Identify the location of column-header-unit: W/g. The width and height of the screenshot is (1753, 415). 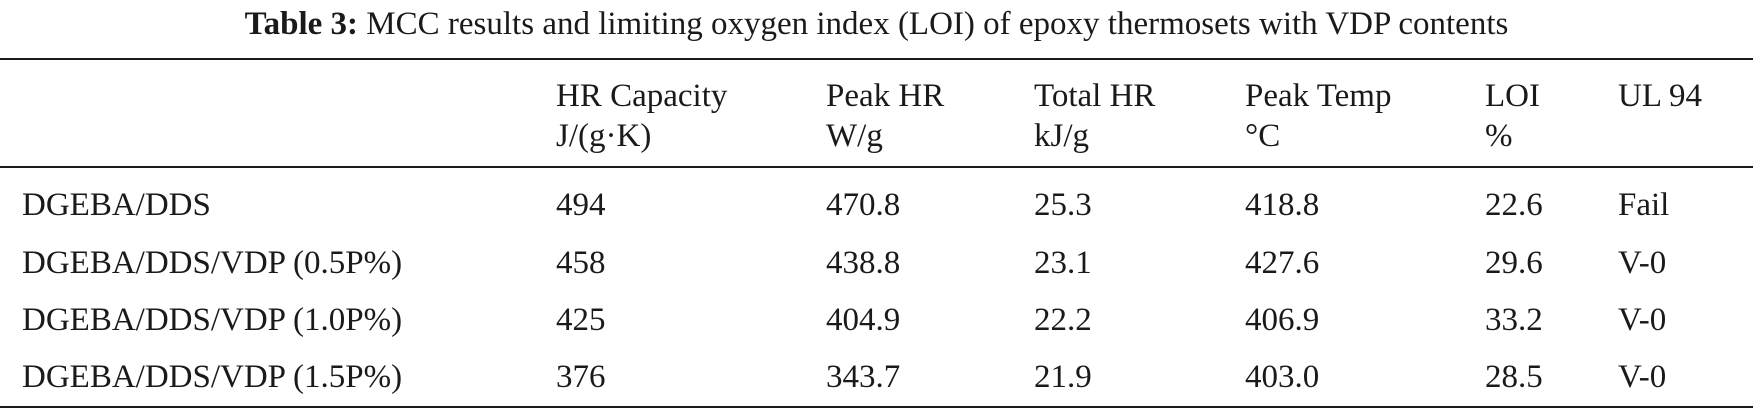
(854, 136).